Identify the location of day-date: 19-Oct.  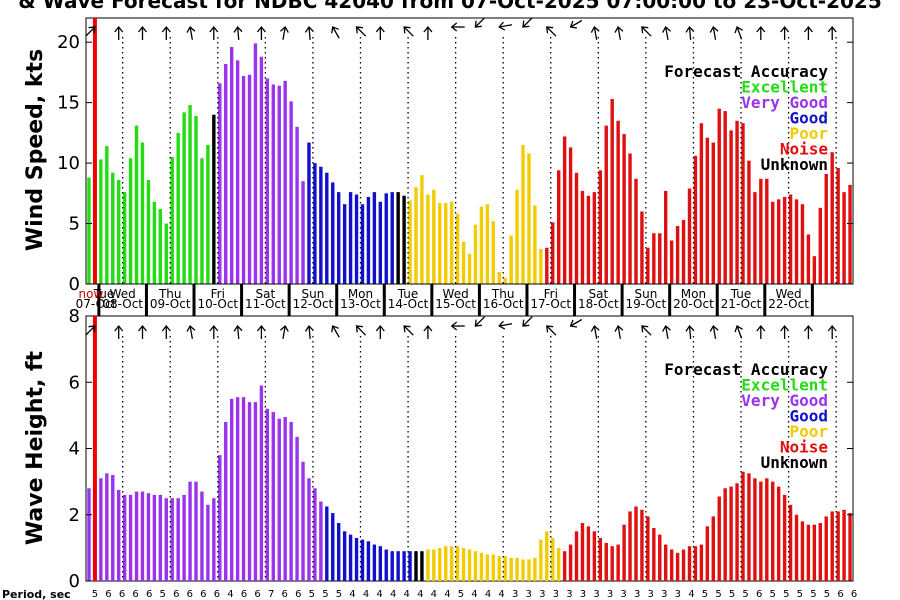
(646, 304).